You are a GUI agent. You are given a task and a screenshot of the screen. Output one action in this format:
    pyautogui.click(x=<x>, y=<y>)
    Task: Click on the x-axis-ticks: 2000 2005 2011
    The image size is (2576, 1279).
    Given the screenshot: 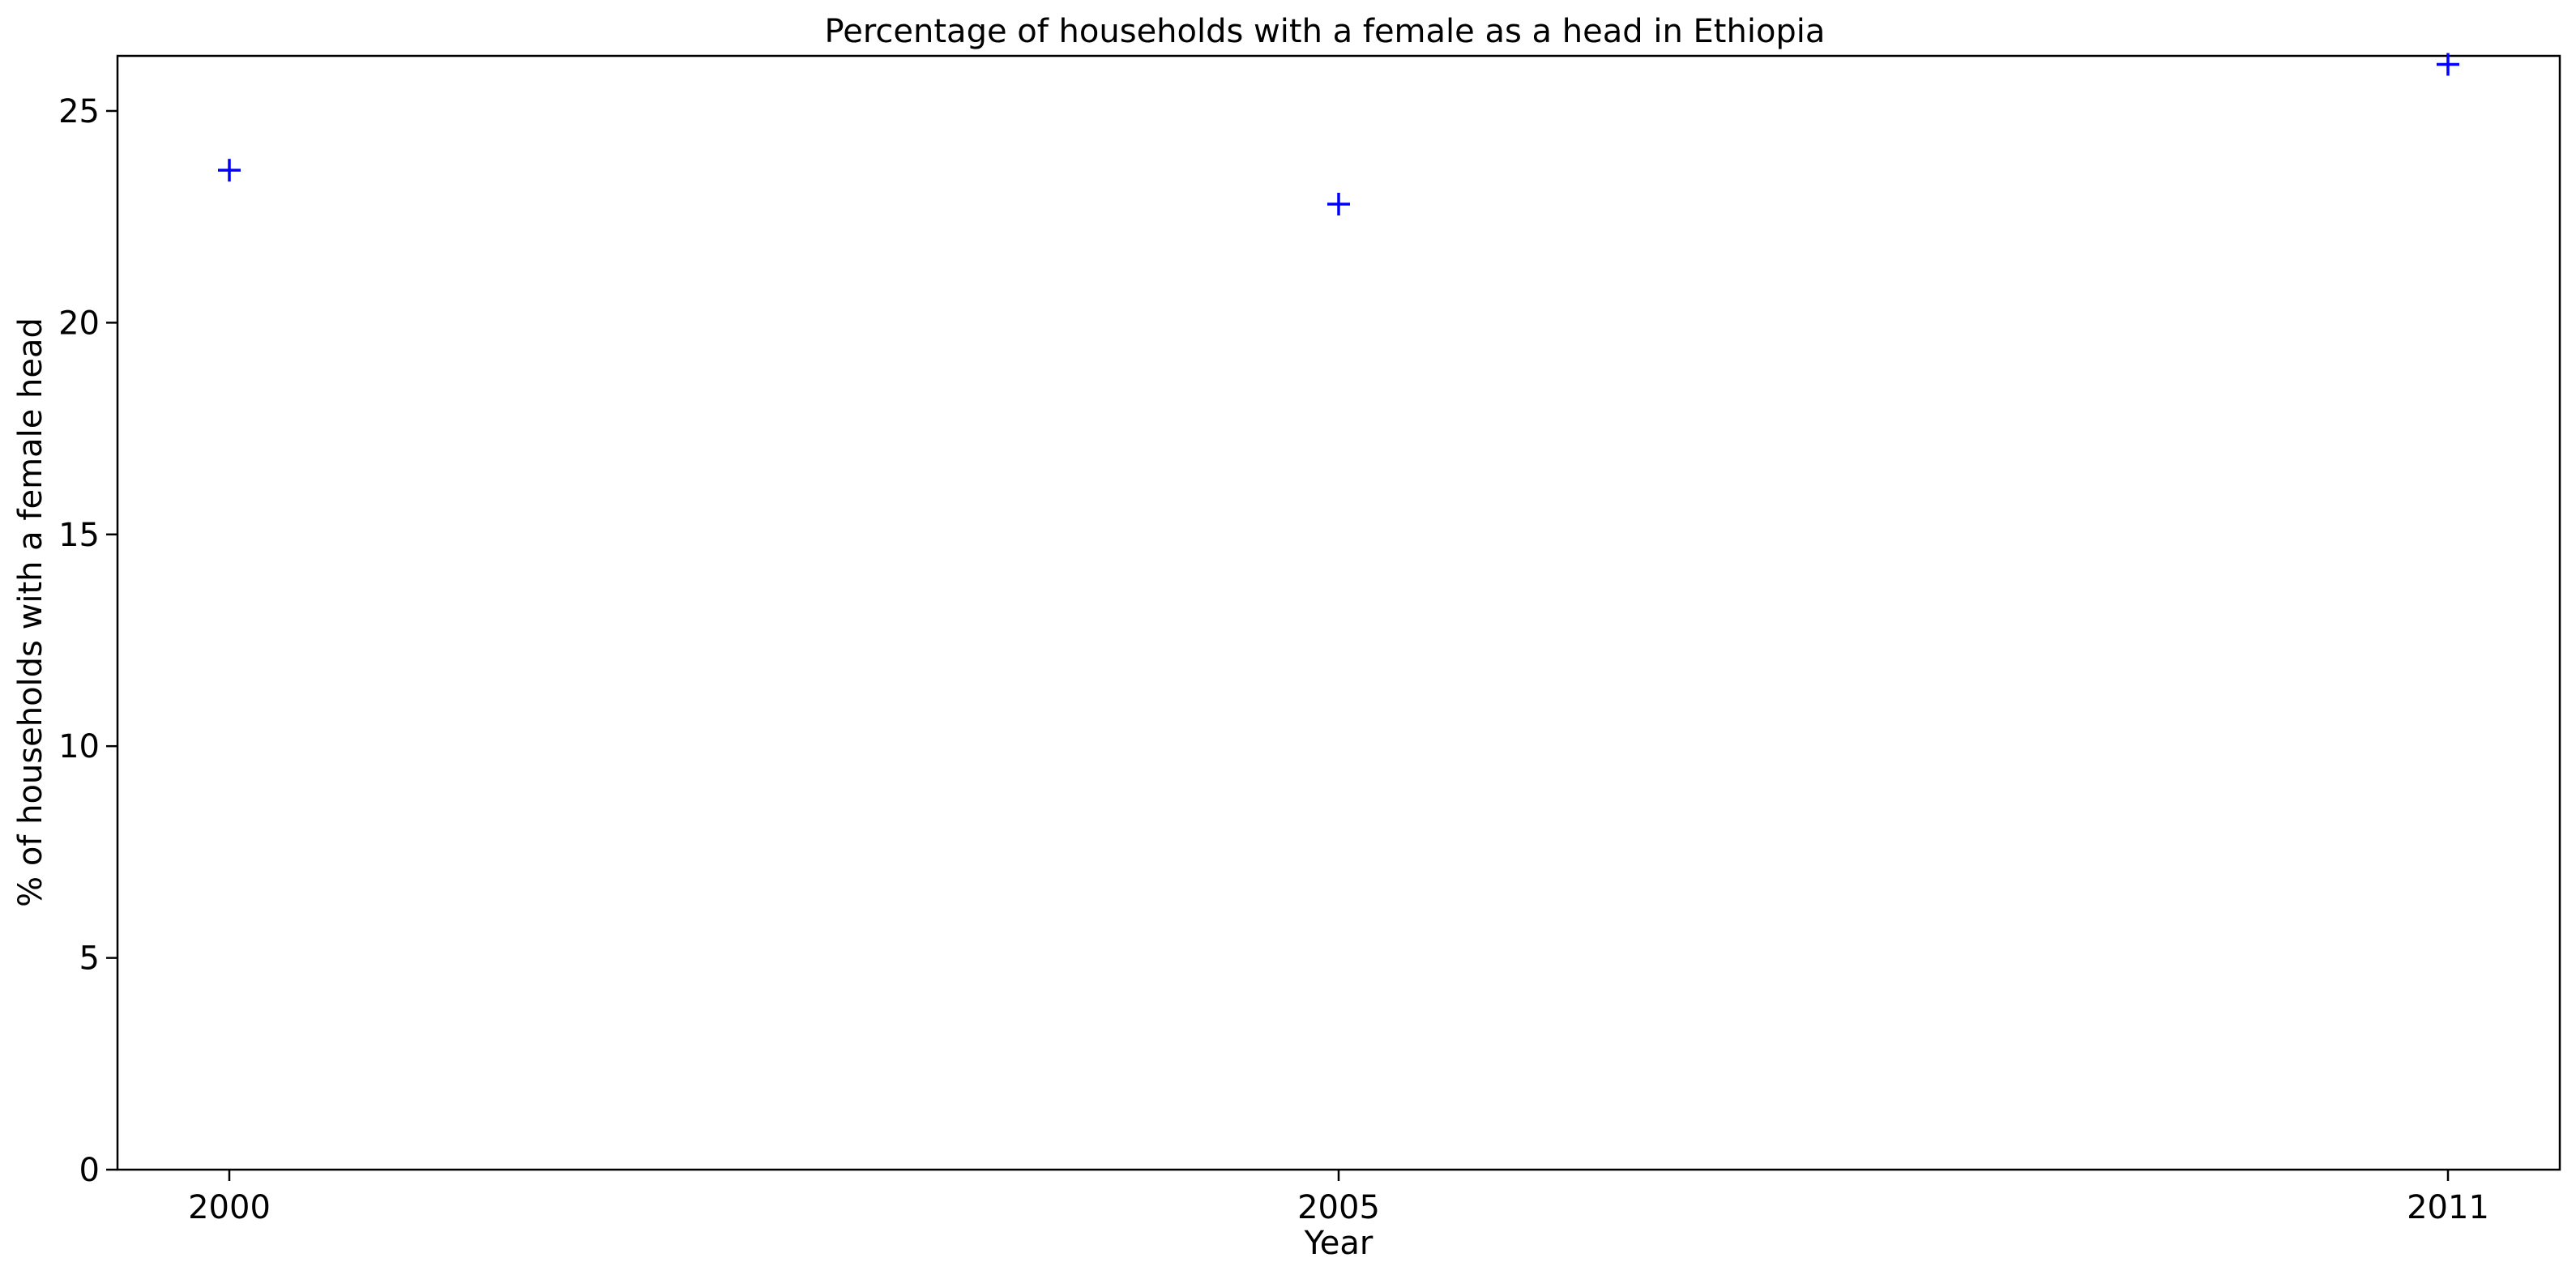 What is the action you would take?
    pyautogui.click(x=1338, y=1198)
    